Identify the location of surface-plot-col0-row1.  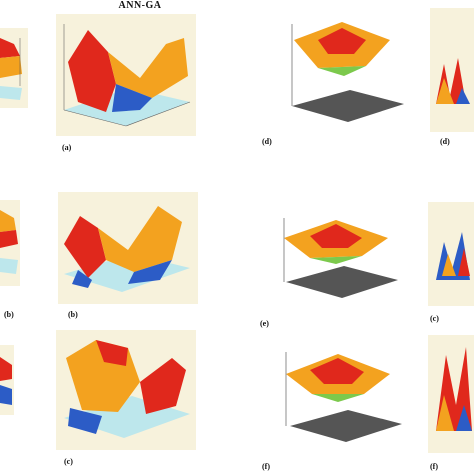
(14, 68).